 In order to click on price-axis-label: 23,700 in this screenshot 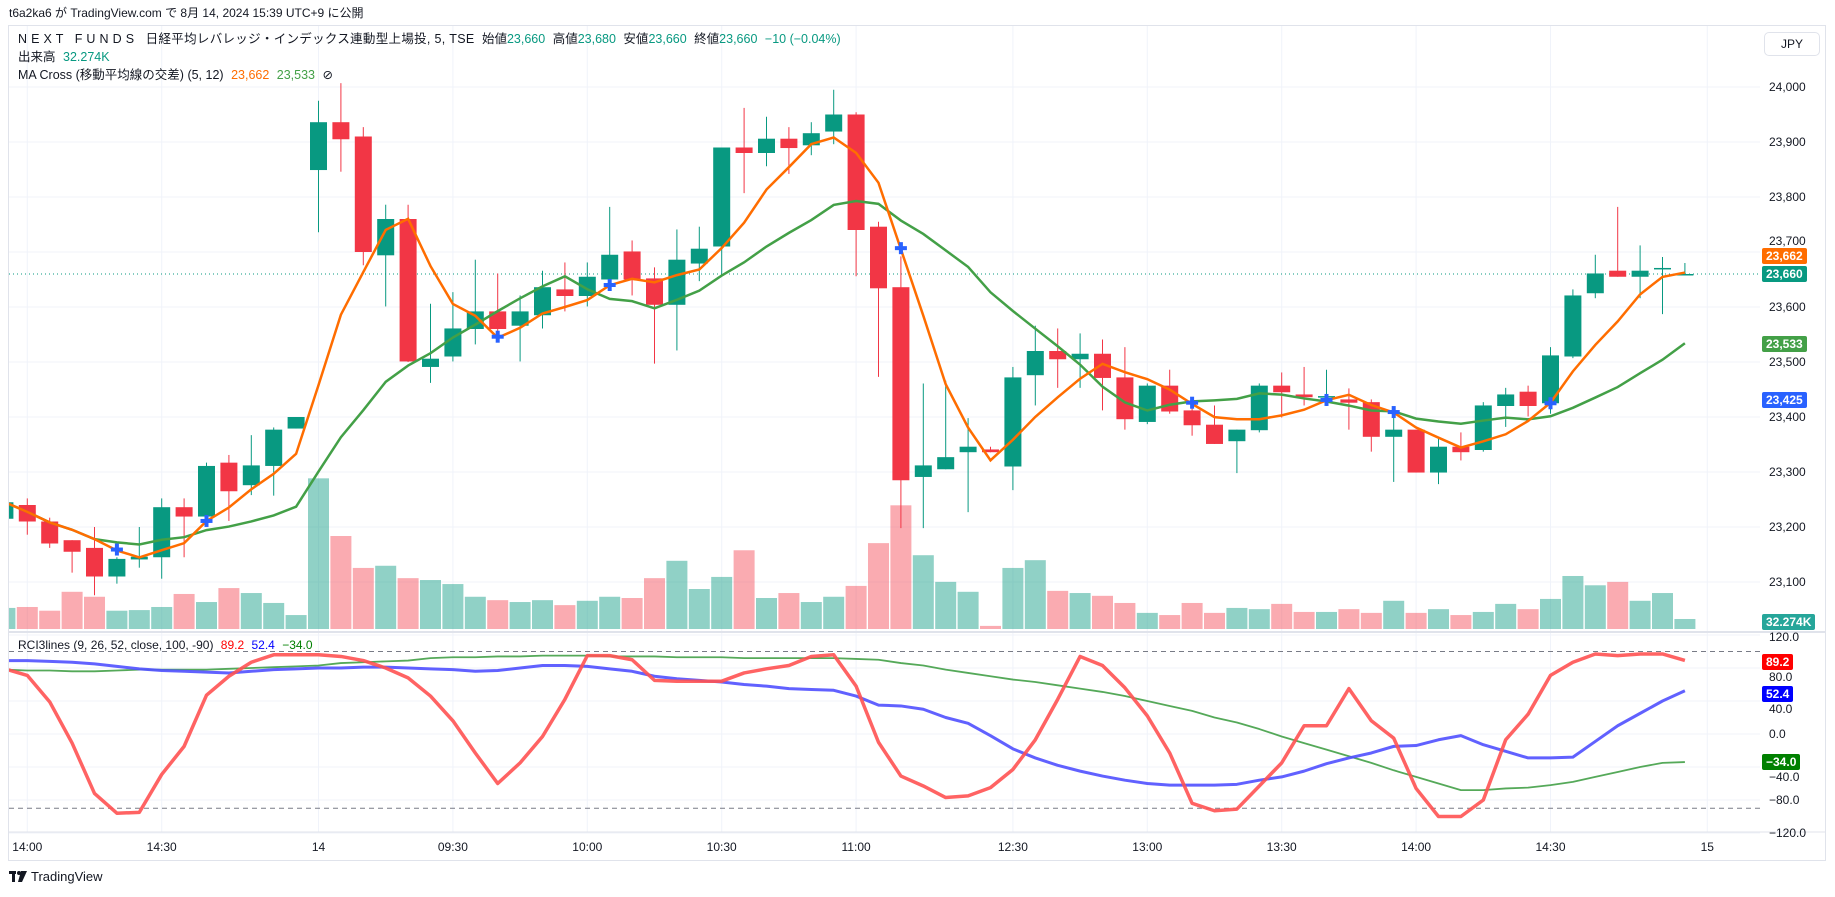, I will do `click(1787, 241)`.